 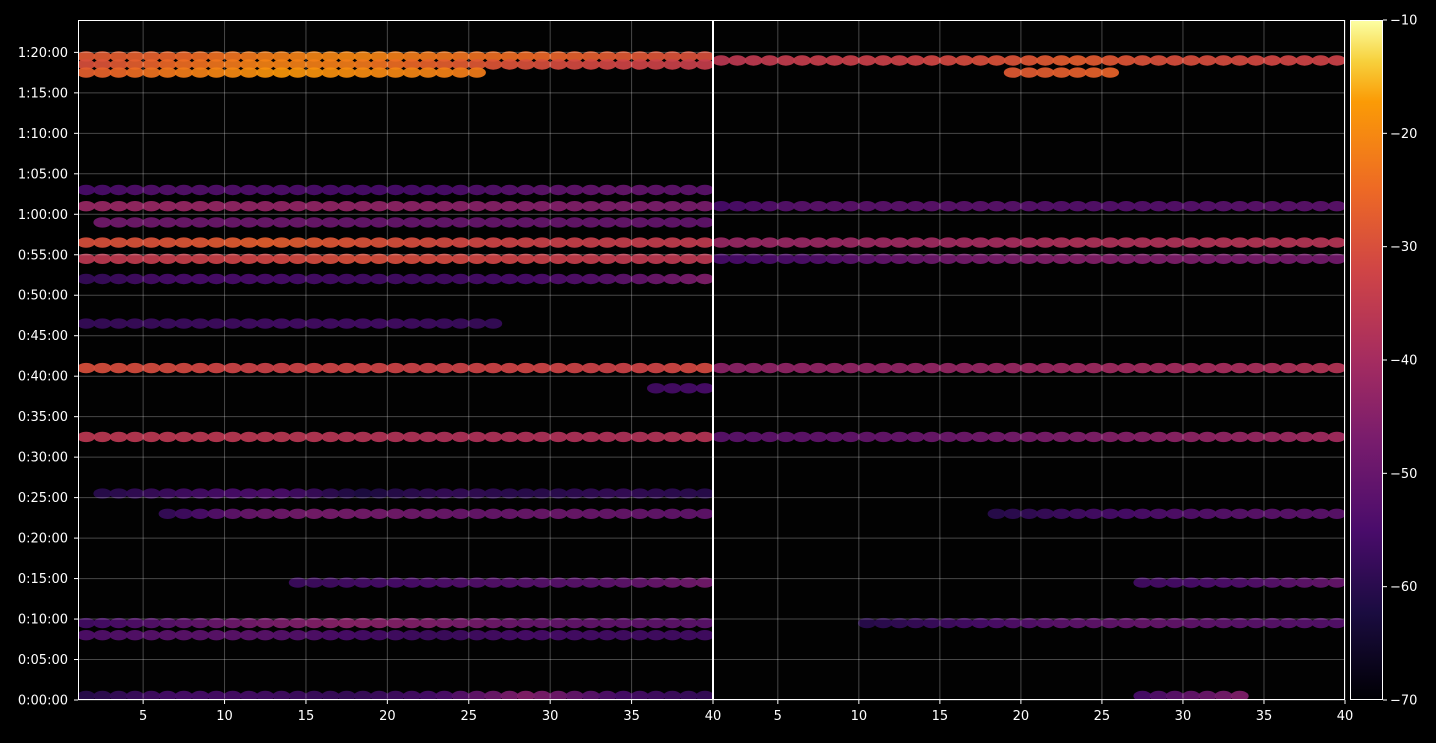 What do you see at coordinates (43, 498) in the screenshot?
I see `y-tick-label: 0:25:00` at bounding box center [43, 498].